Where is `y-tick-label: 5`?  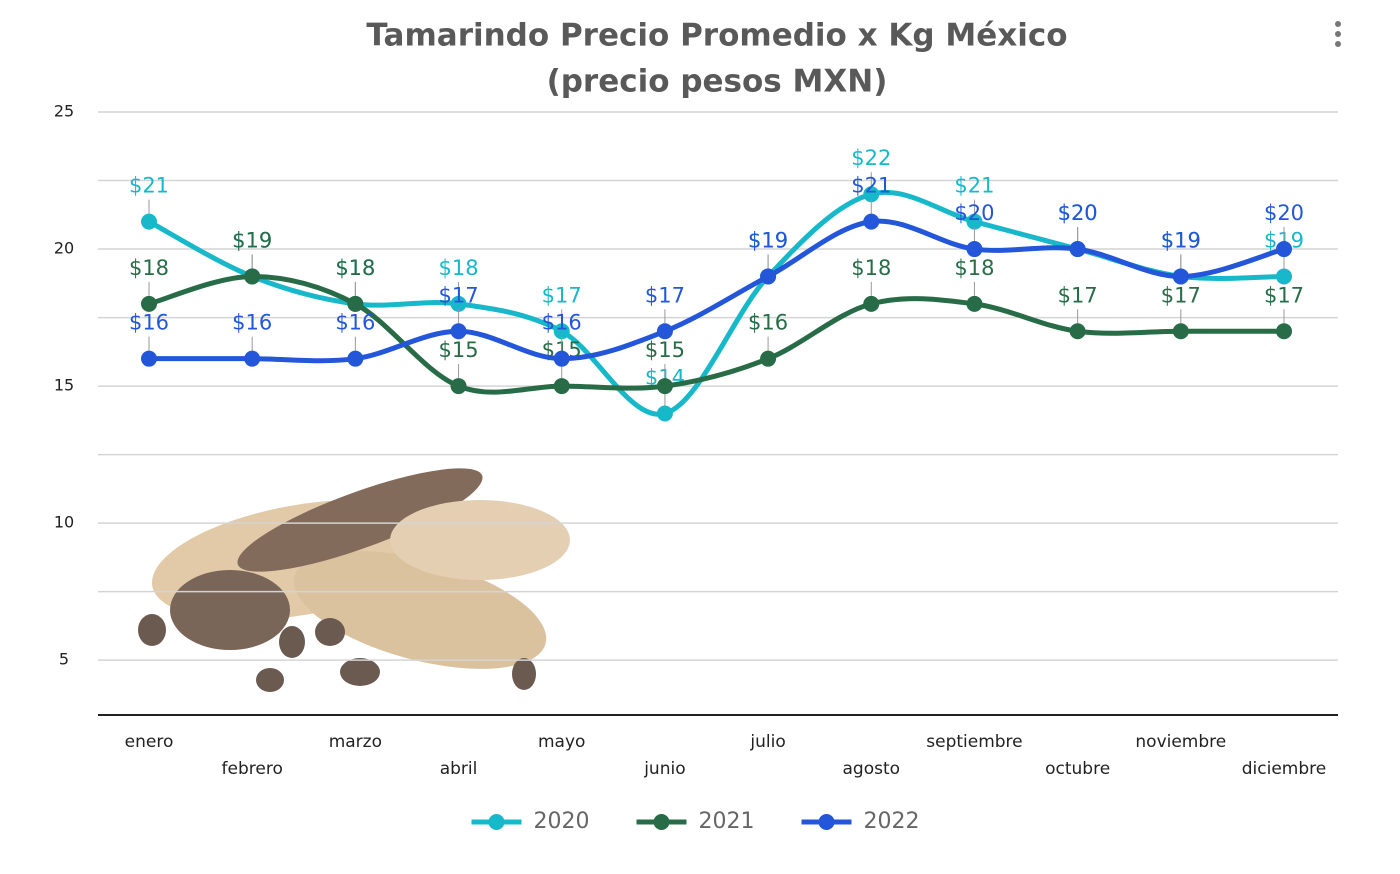
y-tick-label: 5 is located at coordinates (64, 659).